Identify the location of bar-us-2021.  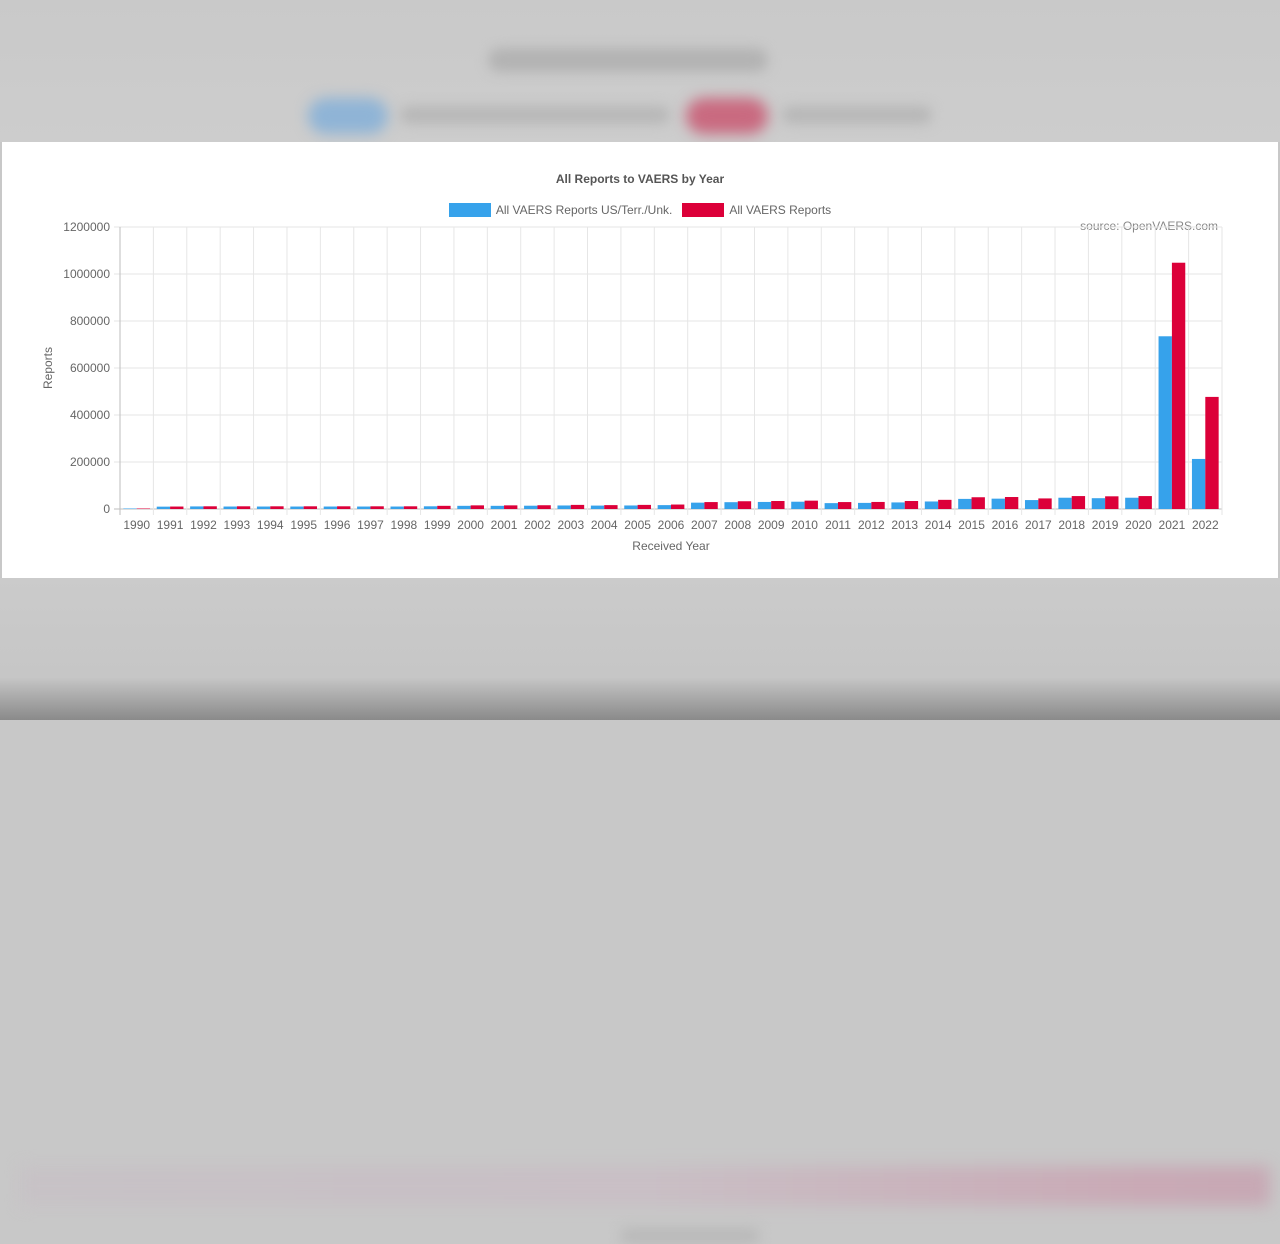
(1165, 422).